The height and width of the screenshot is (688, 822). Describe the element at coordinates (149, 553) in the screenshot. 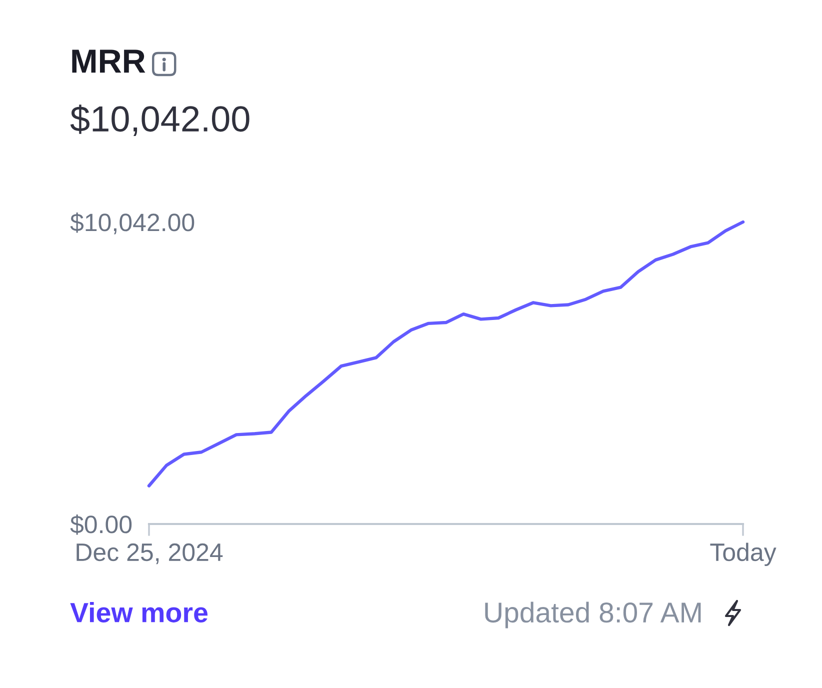

I see `x-tick-label: Dec 25, 2024` at that location.